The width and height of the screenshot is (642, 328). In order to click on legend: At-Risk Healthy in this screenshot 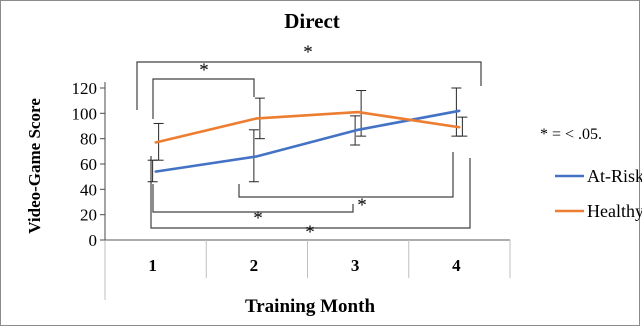, I will do `click(598, 193)`.